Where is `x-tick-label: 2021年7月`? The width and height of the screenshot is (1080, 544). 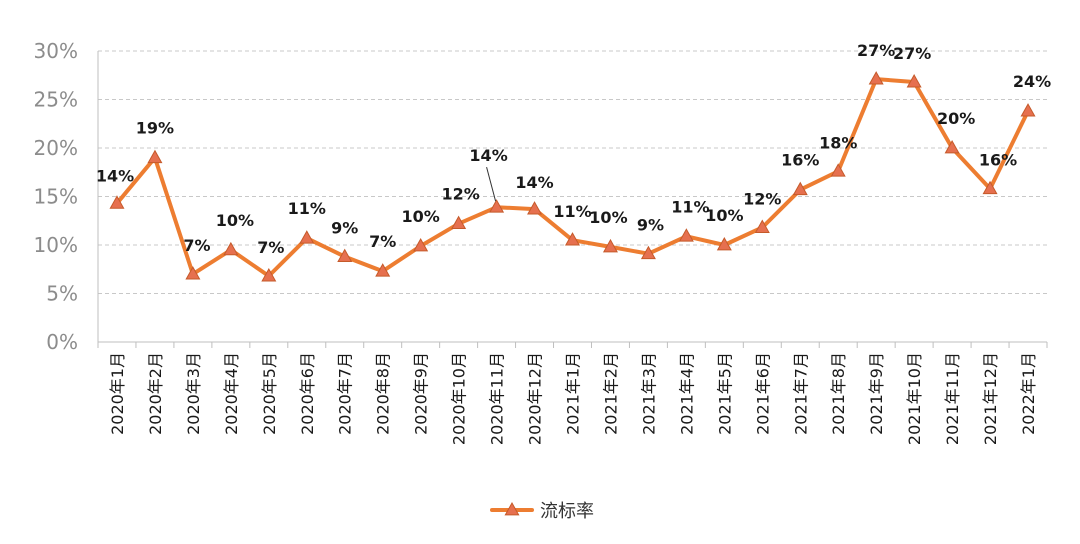 x-tick-label: 2021年7月 is located at coordinates (800, 393).